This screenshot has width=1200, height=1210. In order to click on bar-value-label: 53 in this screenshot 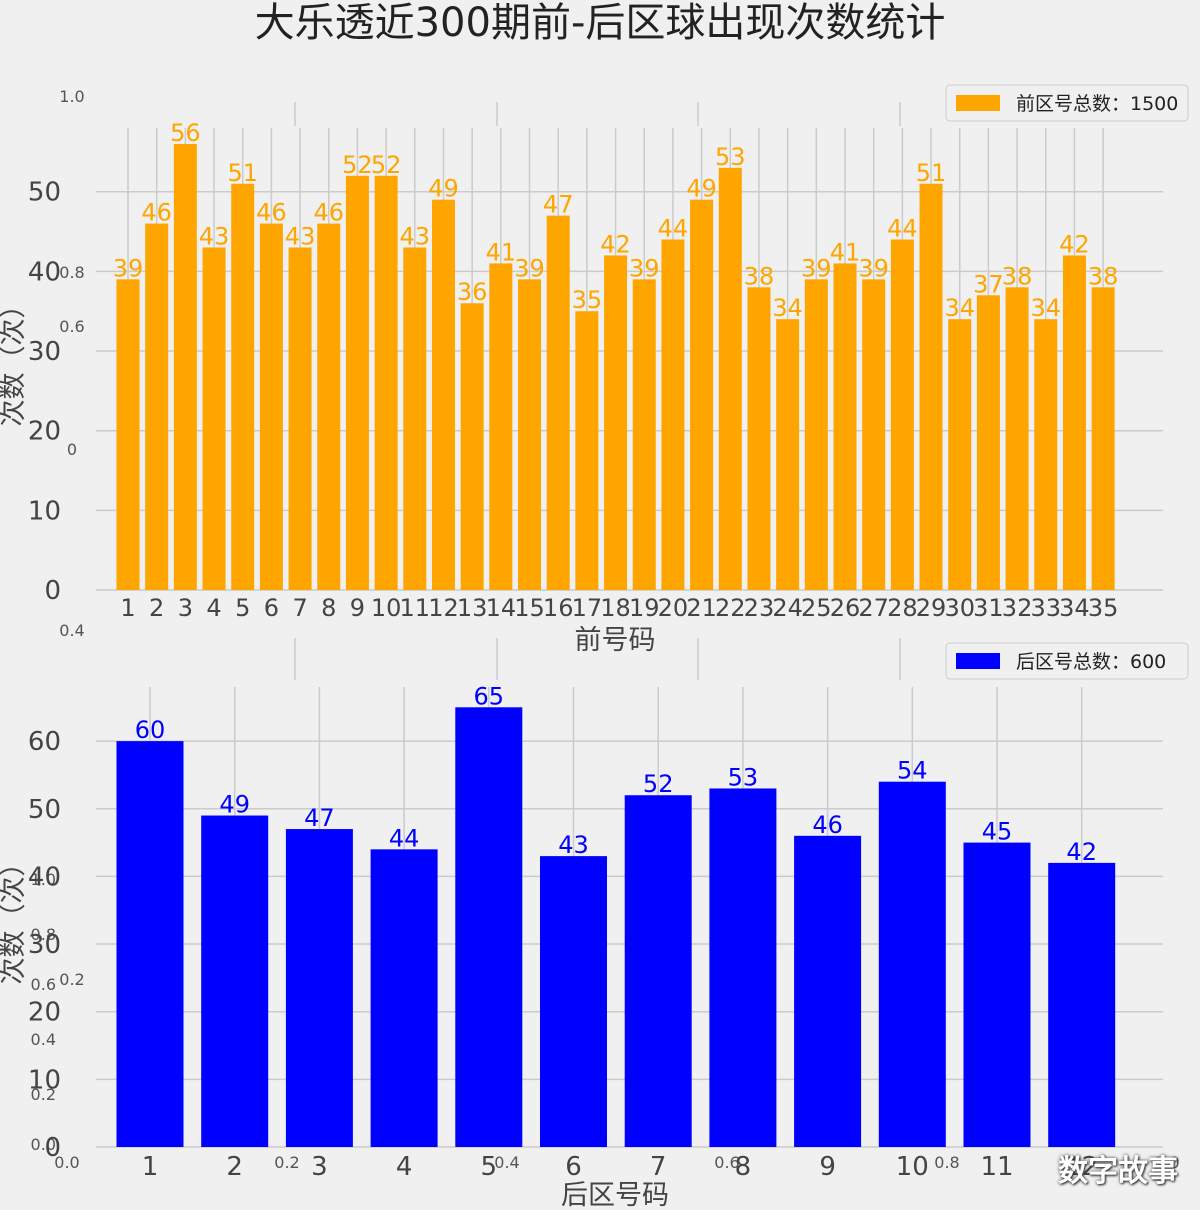, I will do `click(743, 777)`.